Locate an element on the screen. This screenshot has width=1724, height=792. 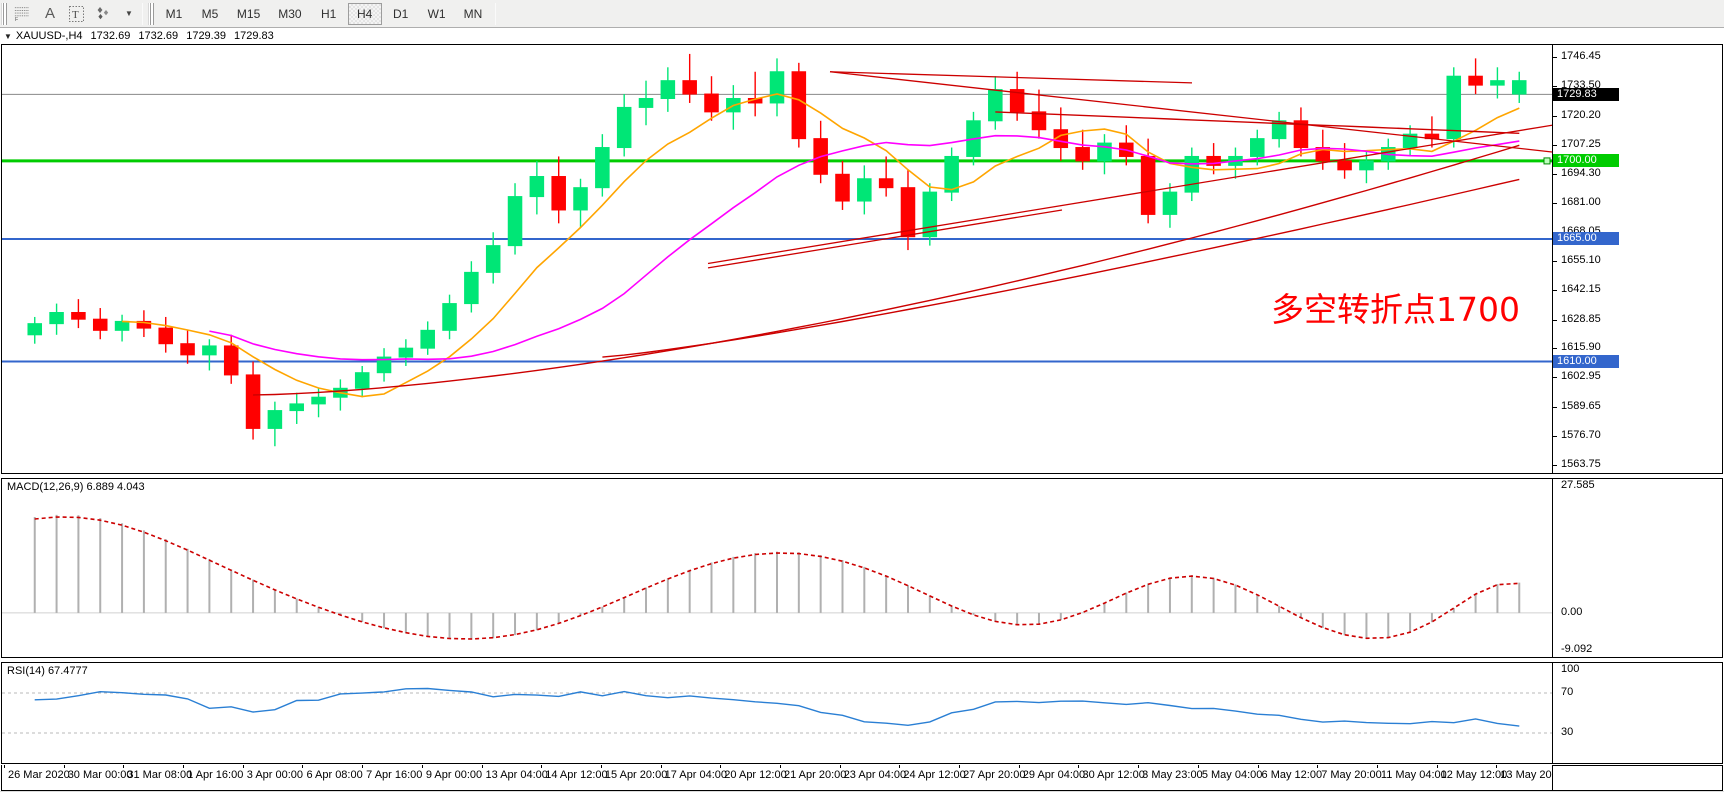
price-axis-label: 1668.05 is located at coordinates (1581, 231).